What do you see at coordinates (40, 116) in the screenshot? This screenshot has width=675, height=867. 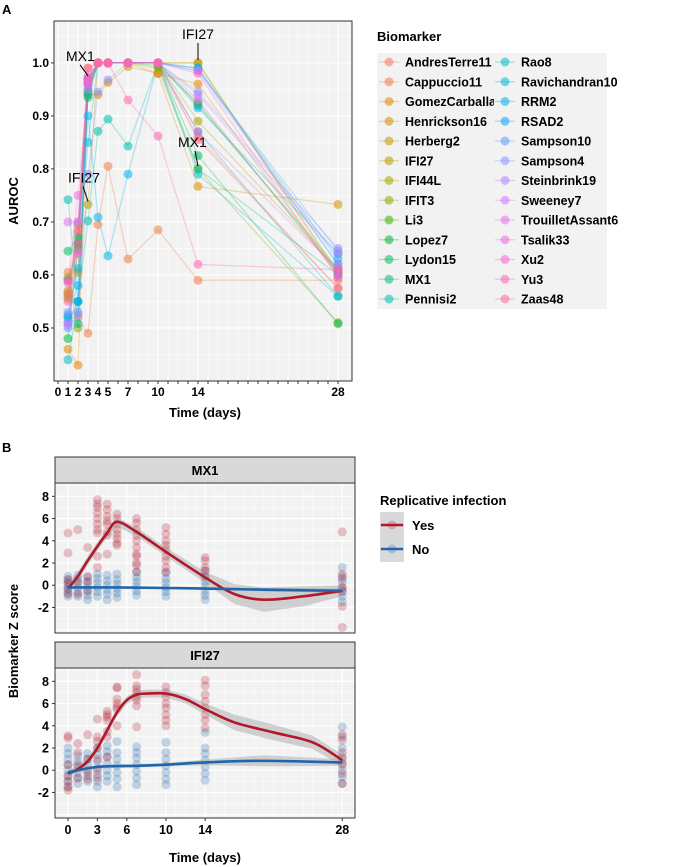 I see `y-tick-label: 0.9` at bounding box center [40, 116].